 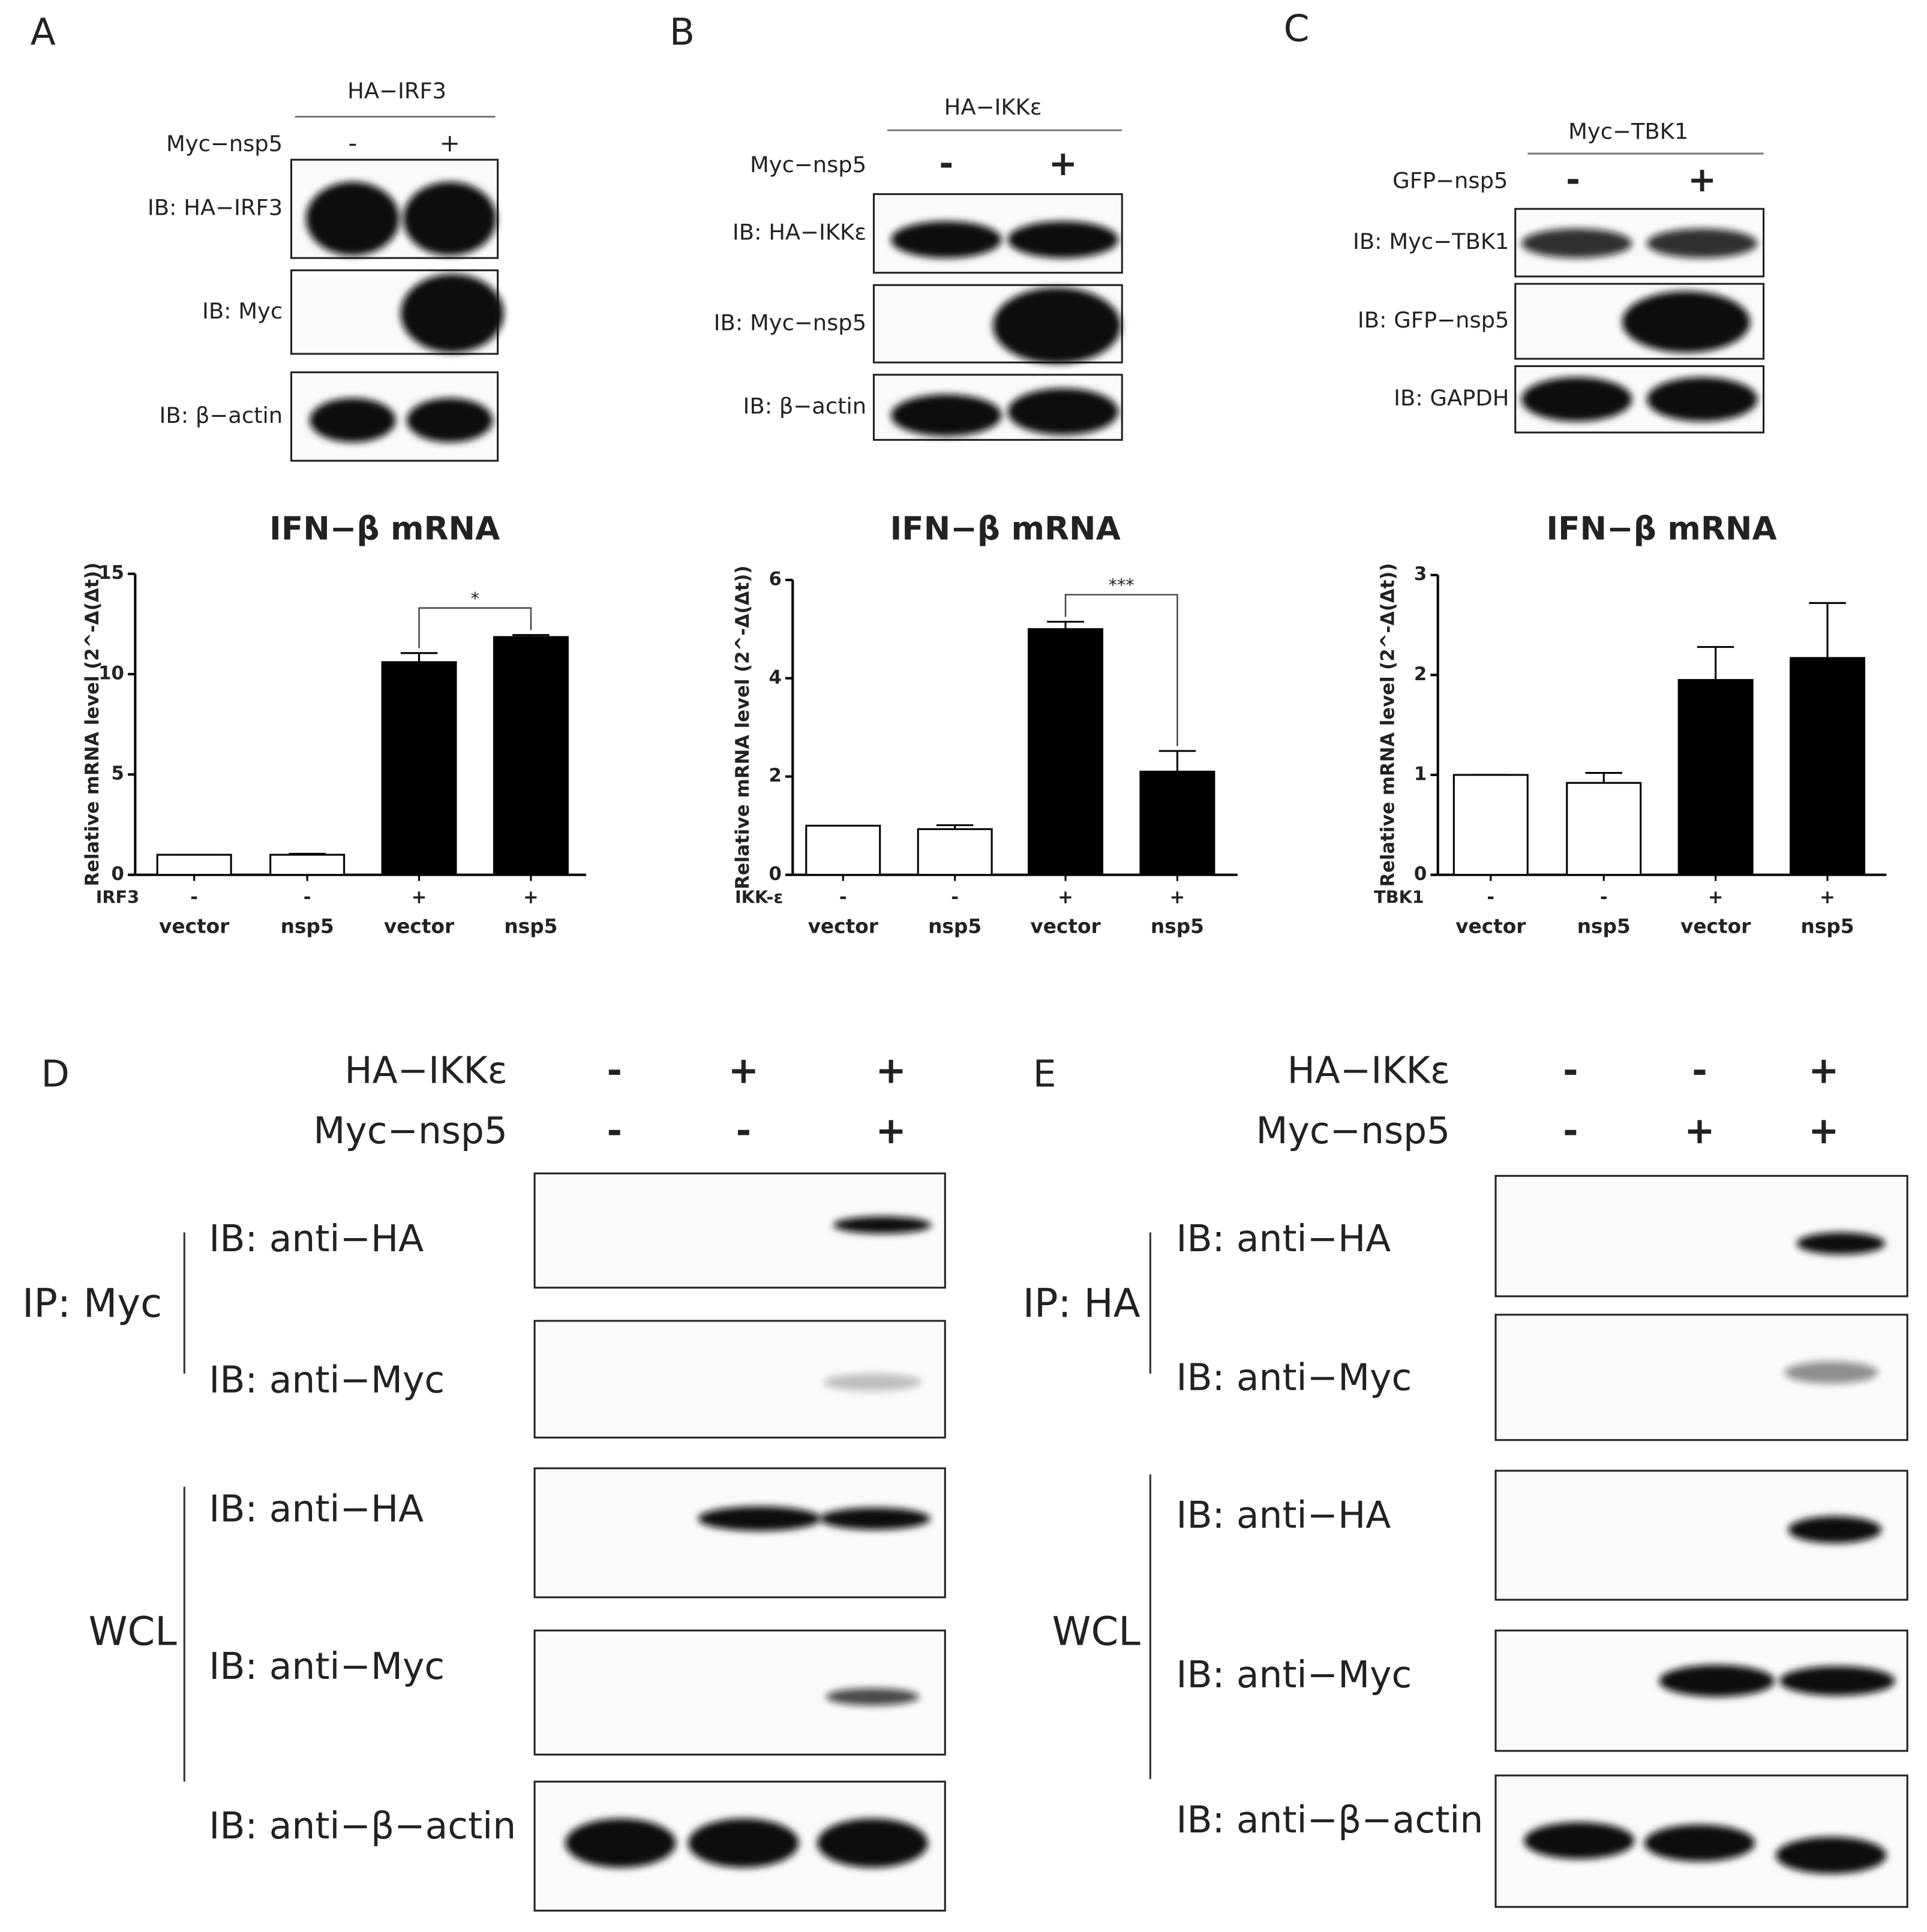 I want to click on blot-label: IB: HA−IRF3, so click(x=215, y=208).